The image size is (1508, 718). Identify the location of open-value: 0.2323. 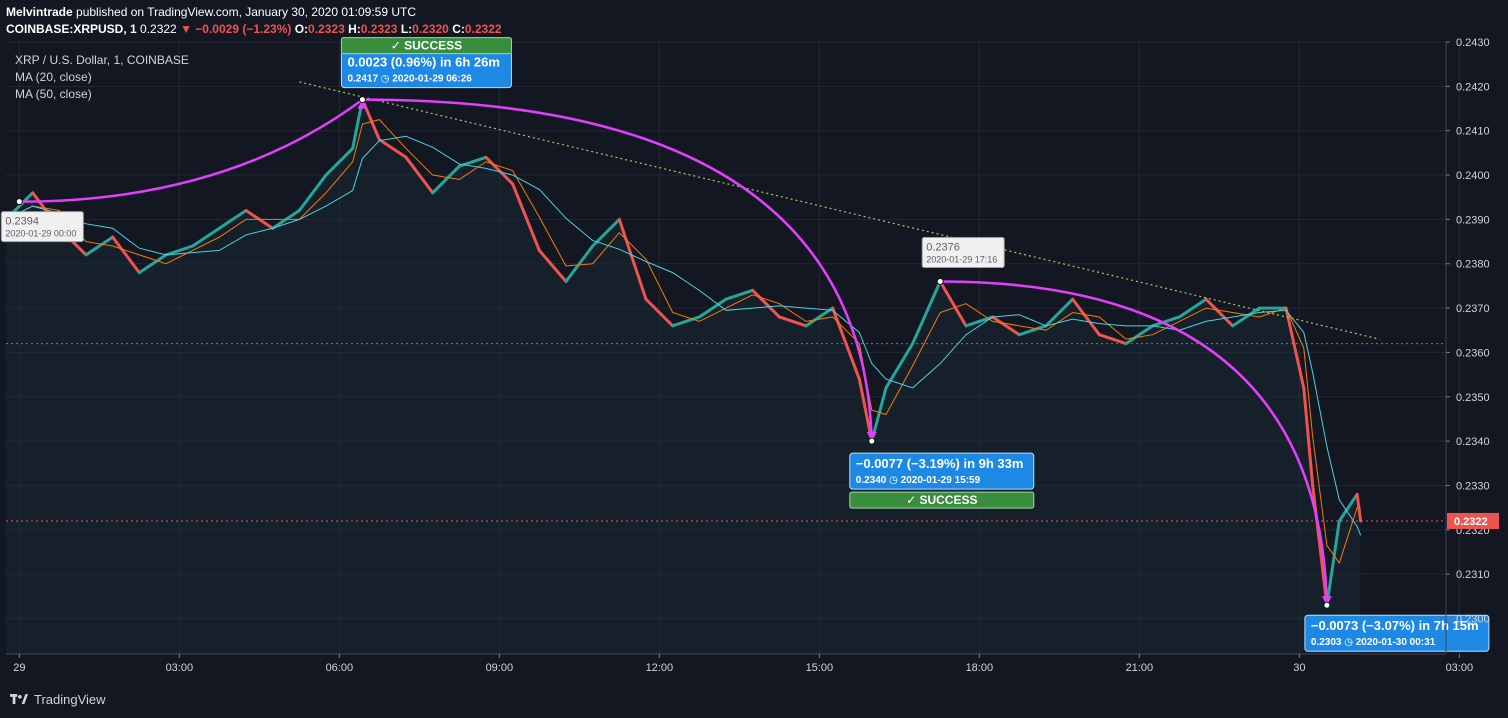
(326, 29).